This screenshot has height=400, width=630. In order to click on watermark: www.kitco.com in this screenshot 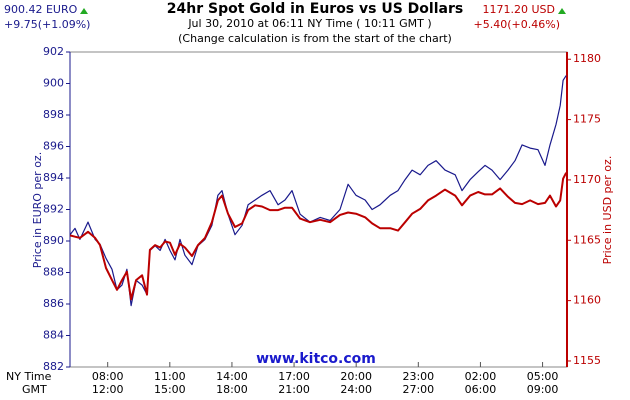, I will do `click(316, 359)`.